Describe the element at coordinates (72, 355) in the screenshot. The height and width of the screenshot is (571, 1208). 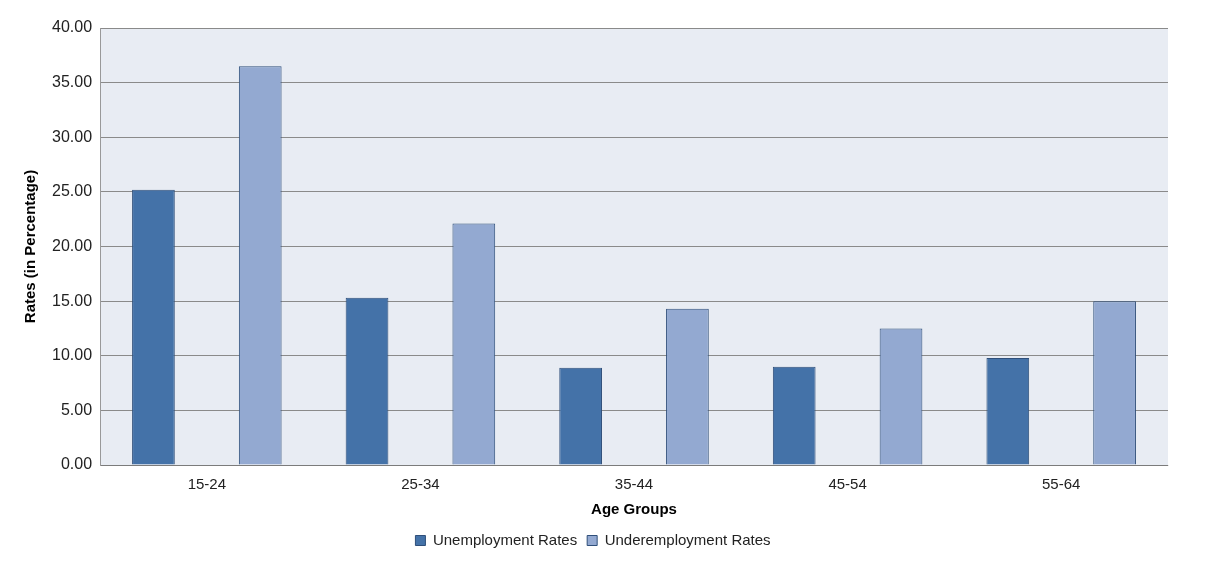
I see `y-tick-label: 10.00` at that location.